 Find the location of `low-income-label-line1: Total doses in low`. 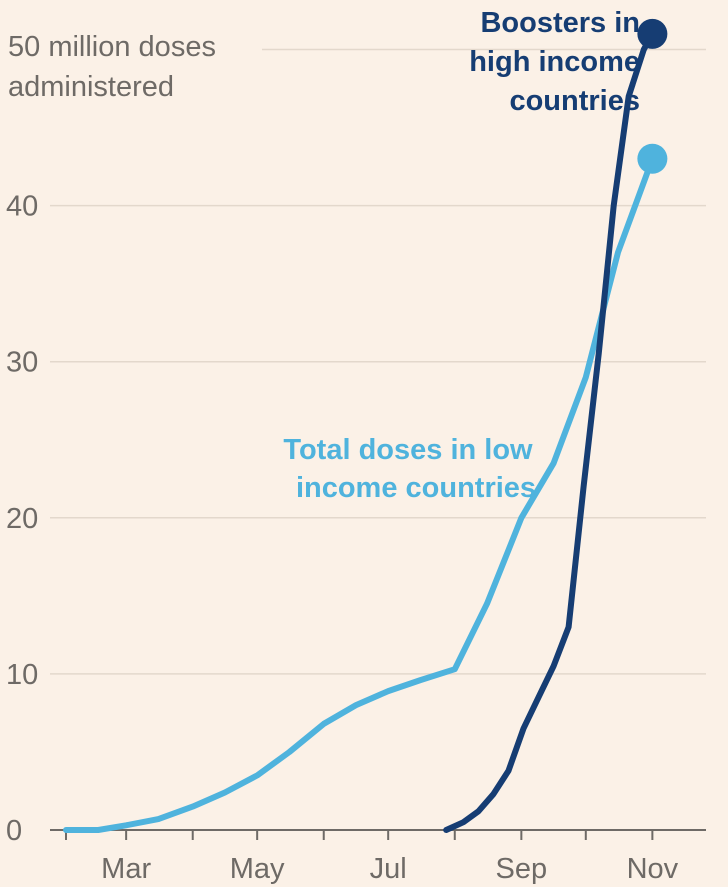

low-income-label-line1: Total doses in low is located at coordinates (408, 450).